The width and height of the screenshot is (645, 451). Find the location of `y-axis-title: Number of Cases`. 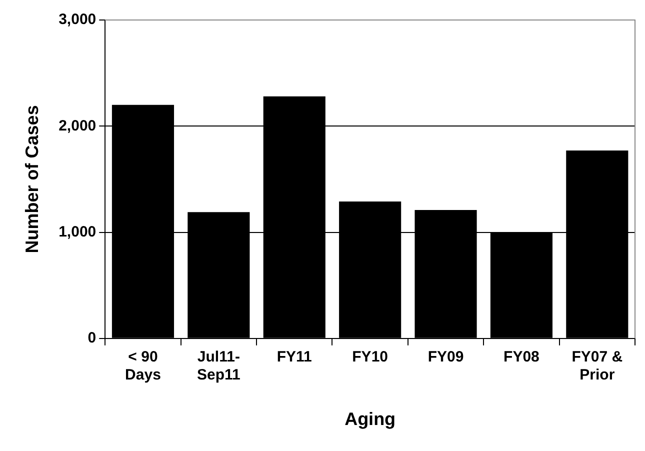

y-axis-title: Number of Cases is located at coordinates (32, 179).